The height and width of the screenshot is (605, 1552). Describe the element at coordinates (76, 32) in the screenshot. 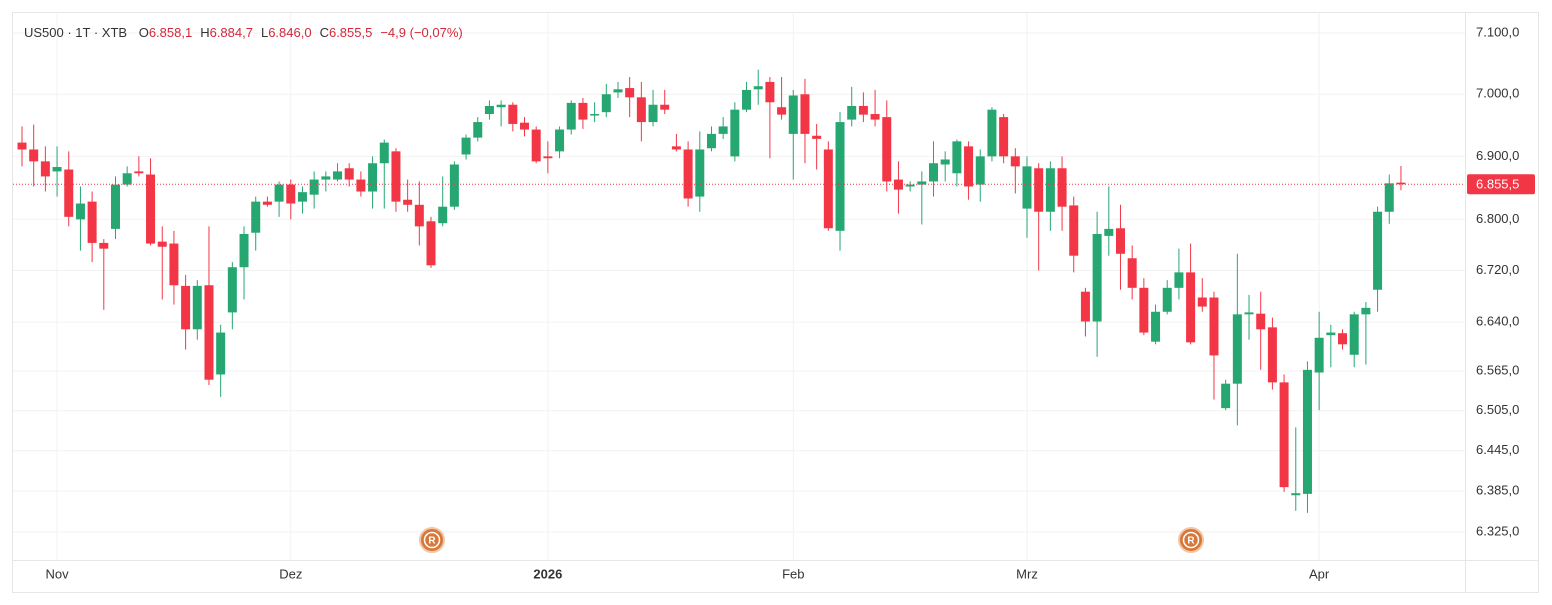

I see `symbol: US500 · 1T · XTB` at that location.